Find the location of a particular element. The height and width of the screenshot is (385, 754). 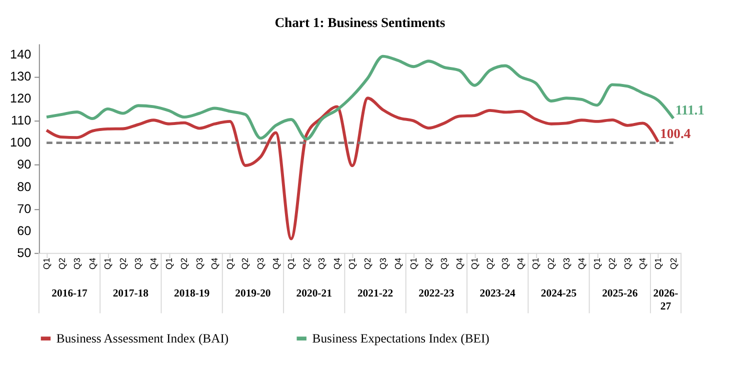

y-tick-label: 60 is located at coordinates (24, 231).